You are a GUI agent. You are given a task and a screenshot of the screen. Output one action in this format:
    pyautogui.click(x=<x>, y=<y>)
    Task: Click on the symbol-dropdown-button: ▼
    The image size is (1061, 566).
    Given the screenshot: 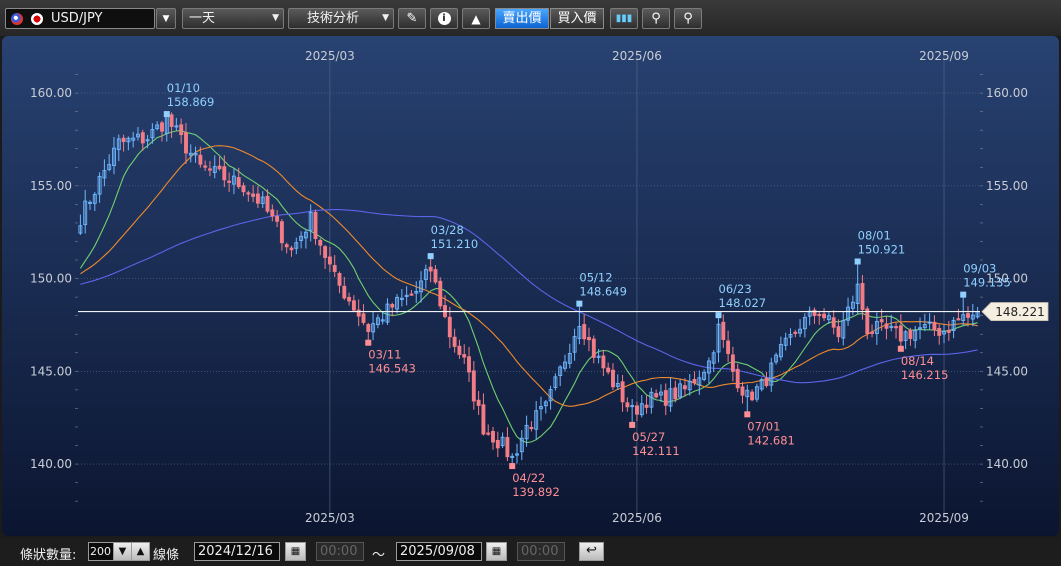 What is the action you would take?
    pyautogui.click(x=166, y=18)
    